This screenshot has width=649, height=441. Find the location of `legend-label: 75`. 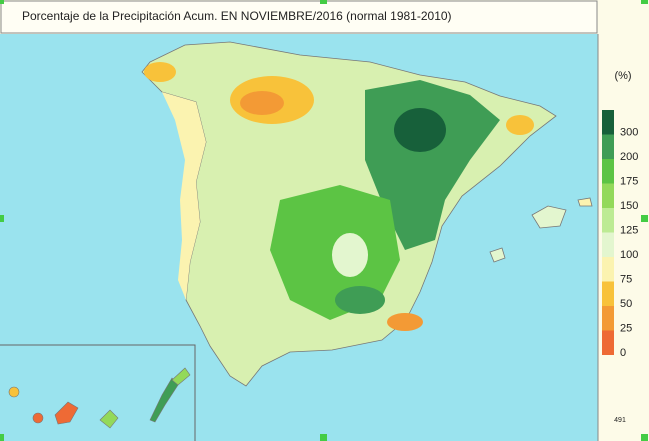

legend-label: 75 is located at coordinates (626, 279).